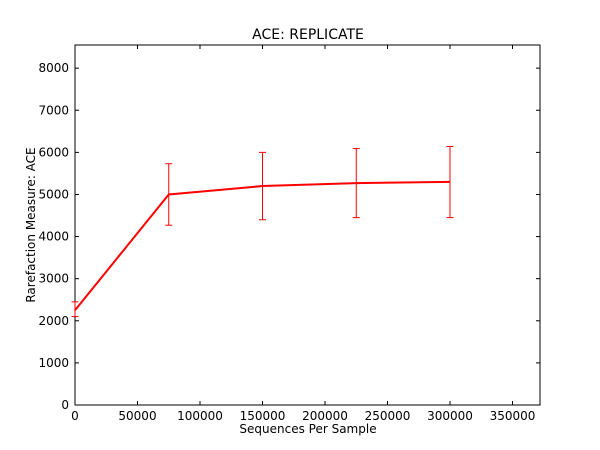 Image resolution: width=600 pixels, height=450 pixels. I want to click on x-tick-label-2: 100000, so click(200, 416).